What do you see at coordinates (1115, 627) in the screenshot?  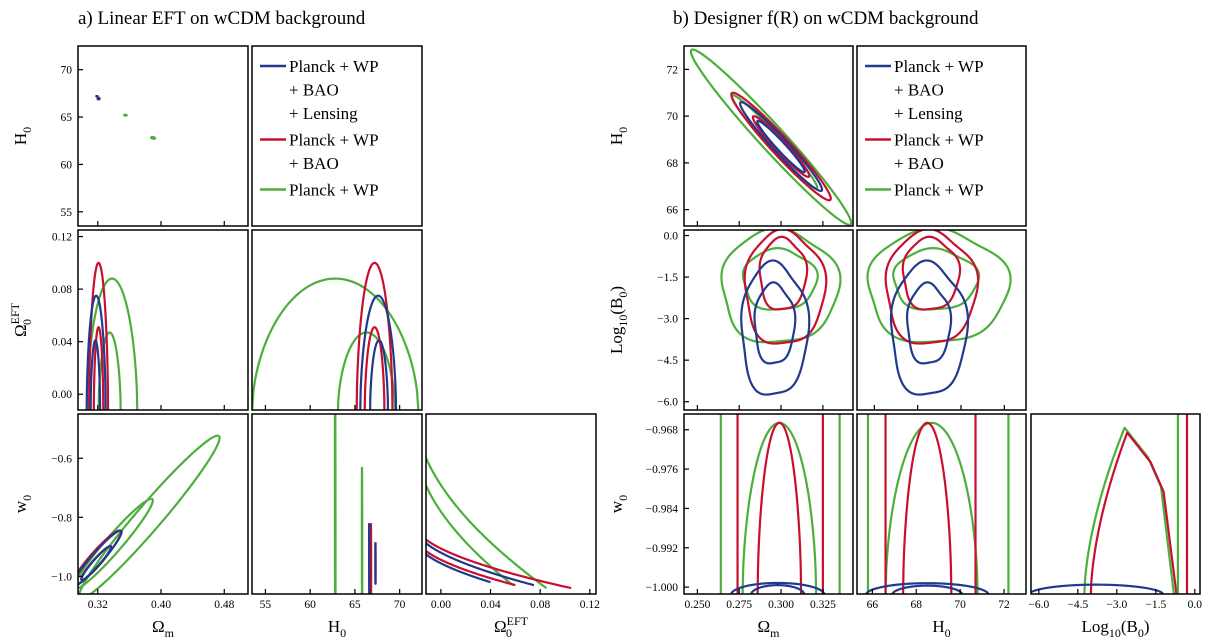 I see `x-axis-label: Log10(B0)` at bounding box center [1115, 627].